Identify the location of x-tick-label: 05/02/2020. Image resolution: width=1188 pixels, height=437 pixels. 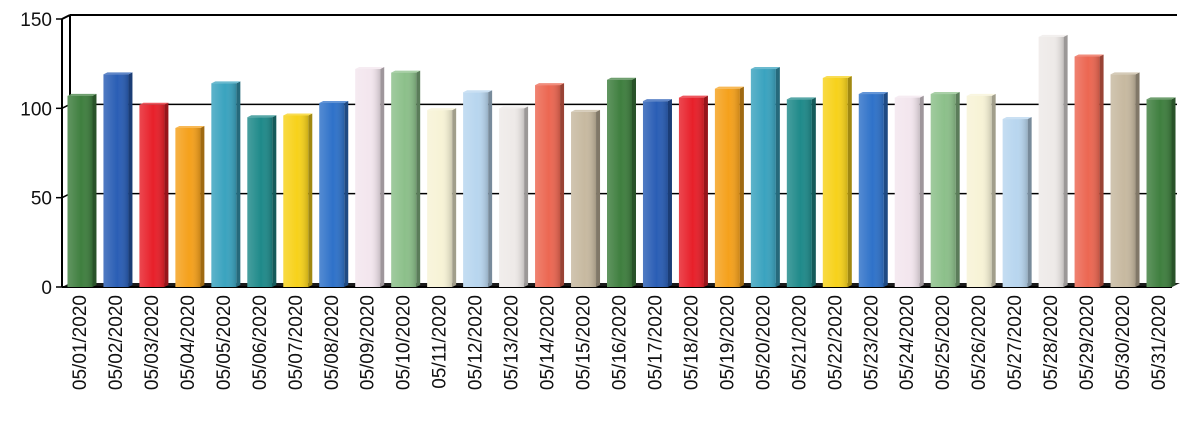
(116, 342).